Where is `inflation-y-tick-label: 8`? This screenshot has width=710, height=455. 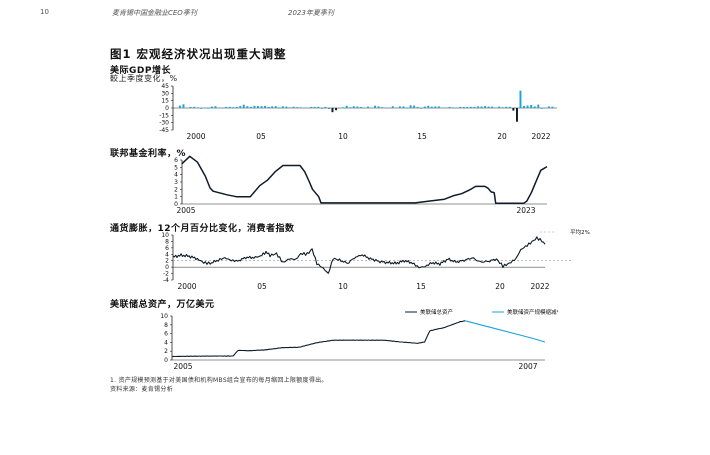 inflation-y-tick-label: 8 is located at coordinates (167, 241).